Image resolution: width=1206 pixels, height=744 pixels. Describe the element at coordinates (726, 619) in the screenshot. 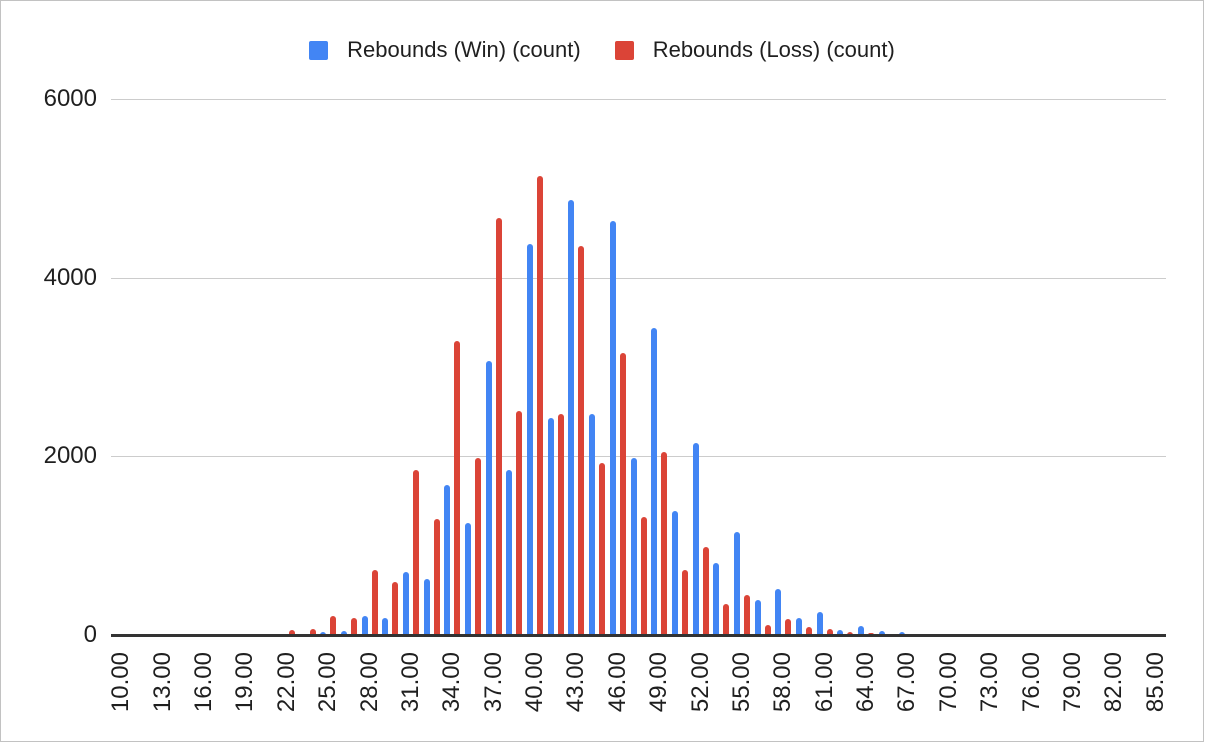

I see `bar-loss-53.5` at that location.